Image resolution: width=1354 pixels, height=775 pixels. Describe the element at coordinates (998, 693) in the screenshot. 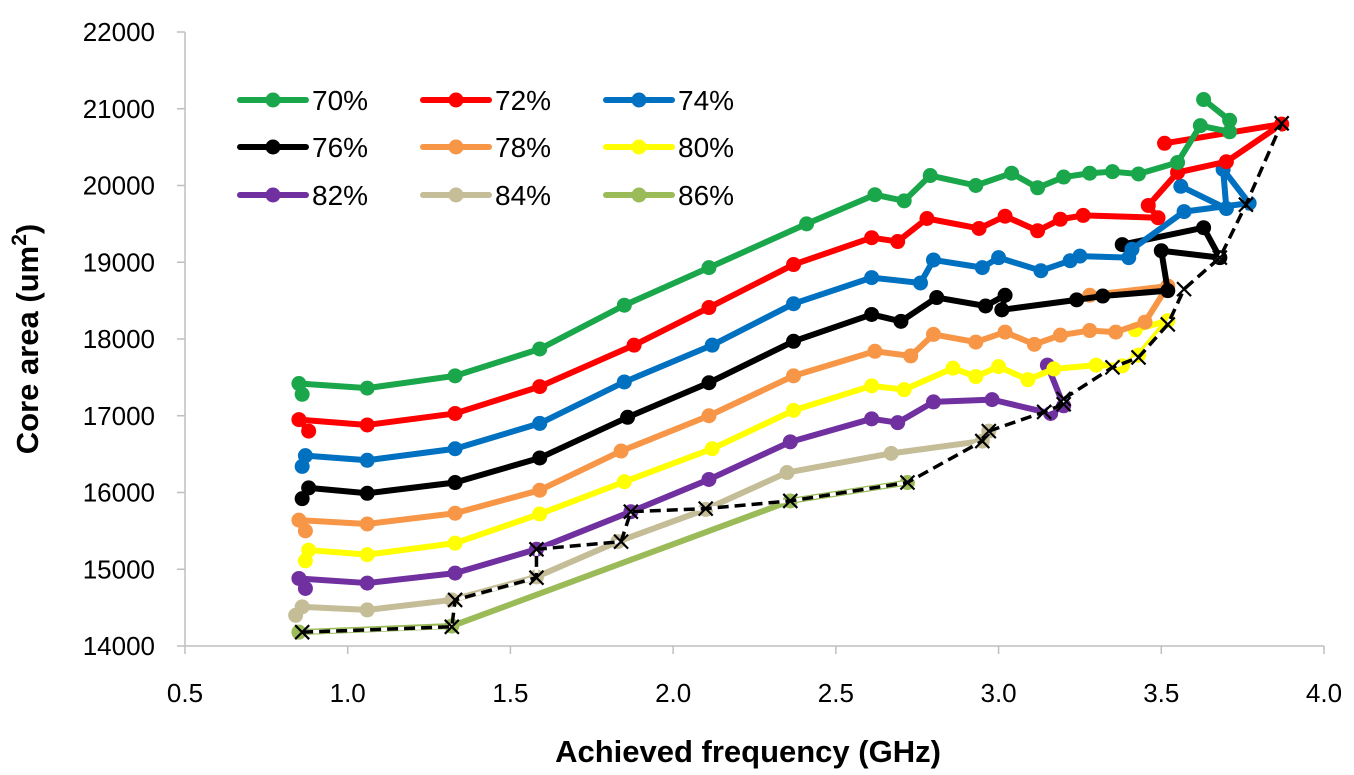

I see `x-tick-label: 3.0` at that location.